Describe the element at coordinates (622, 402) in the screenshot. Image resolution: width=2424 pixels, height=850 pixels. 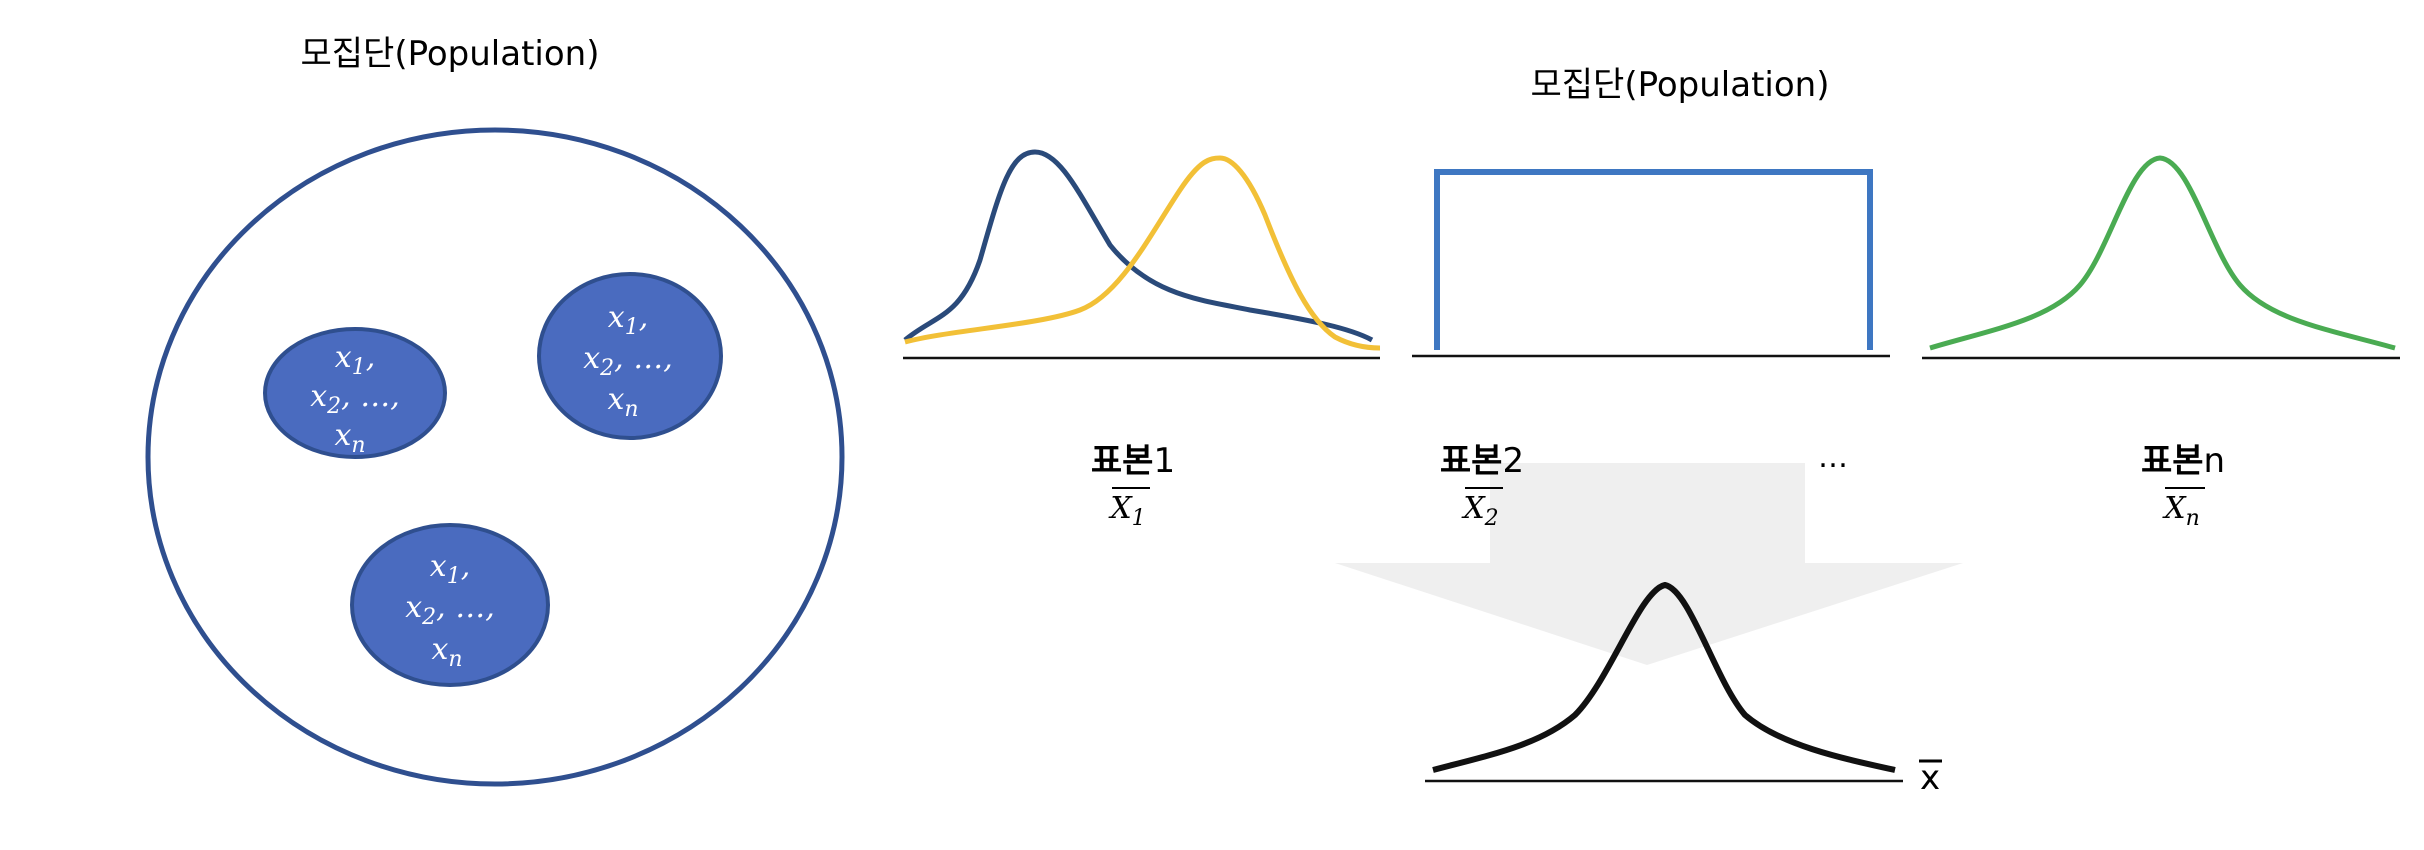
I see `sample-blob-2-line3: xn` at that location.